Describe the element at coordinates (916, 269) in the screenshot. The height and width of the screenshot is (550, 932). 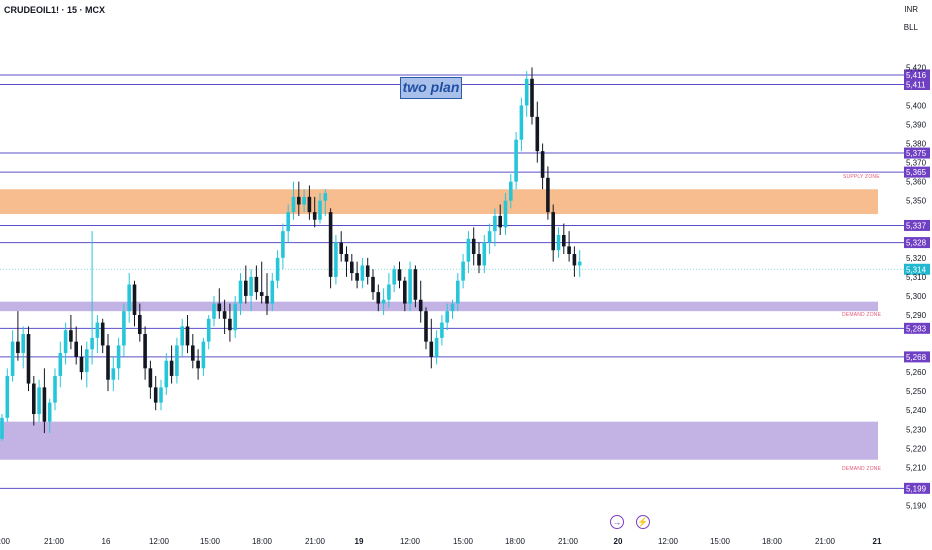
I see `current-price-label: 5,314` at that location.